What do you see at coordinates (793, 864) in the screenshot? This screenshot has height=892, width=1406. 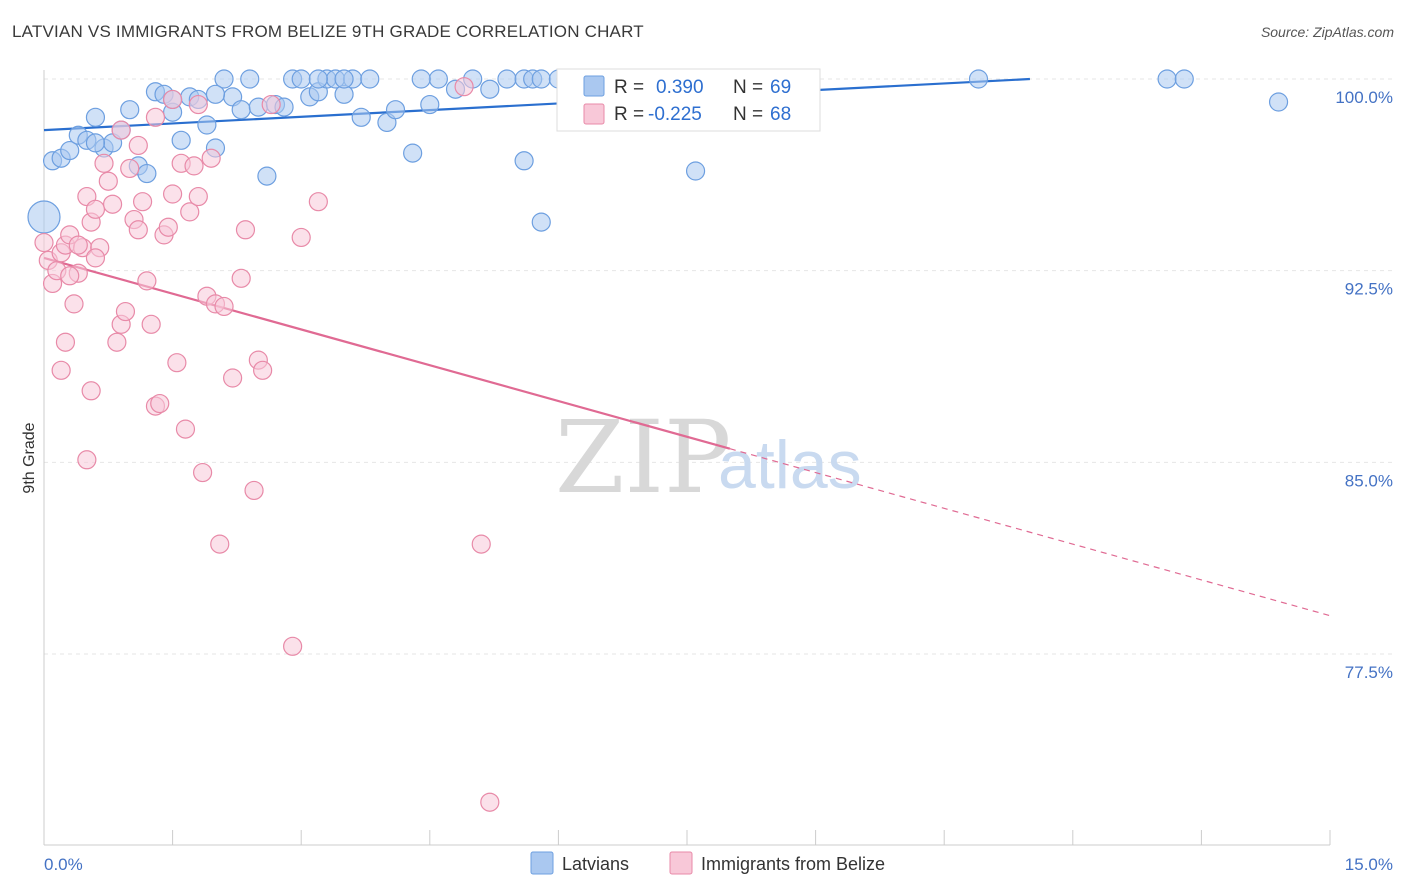 I see `series-legend-label-belize: Immigrants from Belize` at bounding box center [793, 864].